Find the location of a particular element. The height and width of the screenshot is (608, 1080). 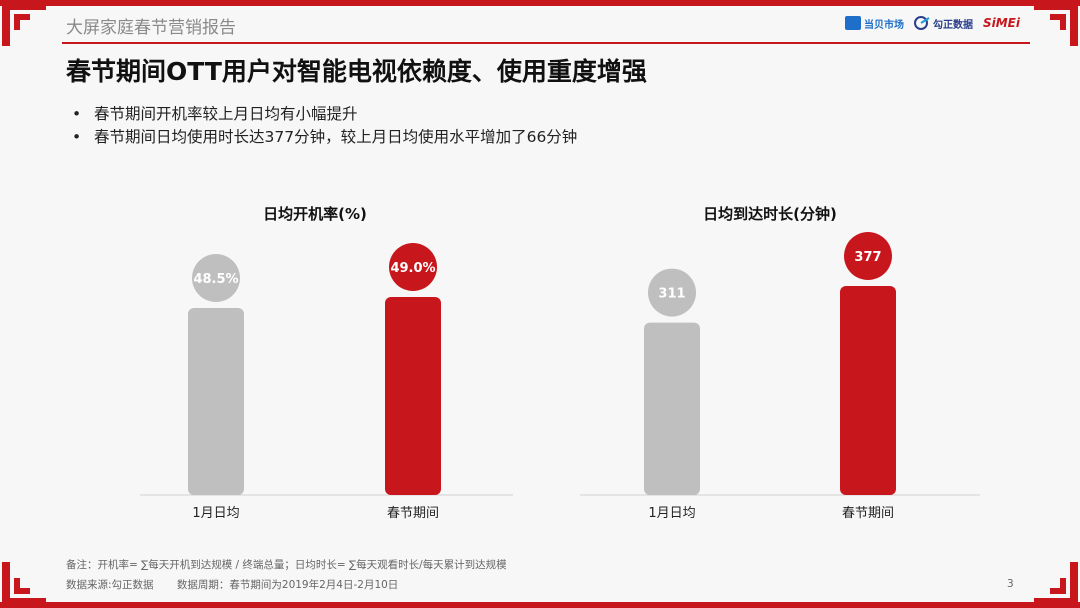

bullet-item: • 春节期间开机率较上月日均有小幅提升 is located at coordinates (324, 114).